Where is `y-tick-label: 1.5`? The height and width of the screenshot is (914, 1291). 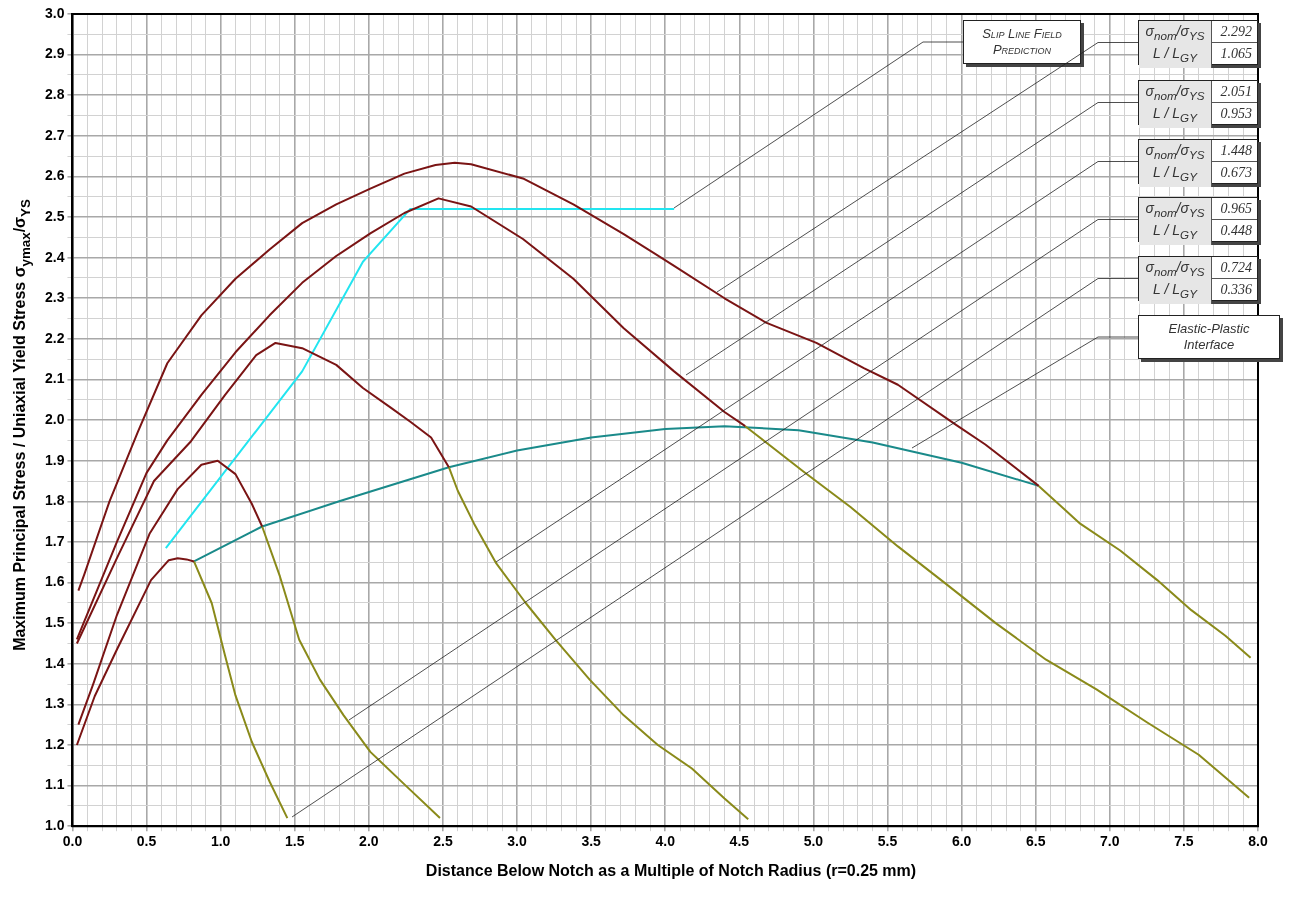 y-tick-label: 1.5 is located at coordinates (54, 622).